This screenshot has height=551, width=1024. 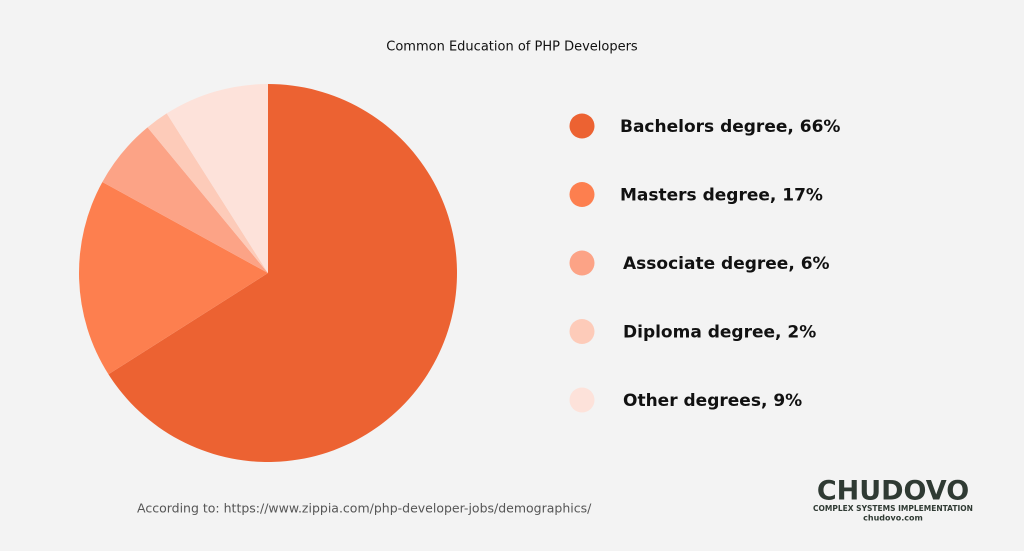 I want to click on logo-site: chudovo.com, so click(x=893, y=518).